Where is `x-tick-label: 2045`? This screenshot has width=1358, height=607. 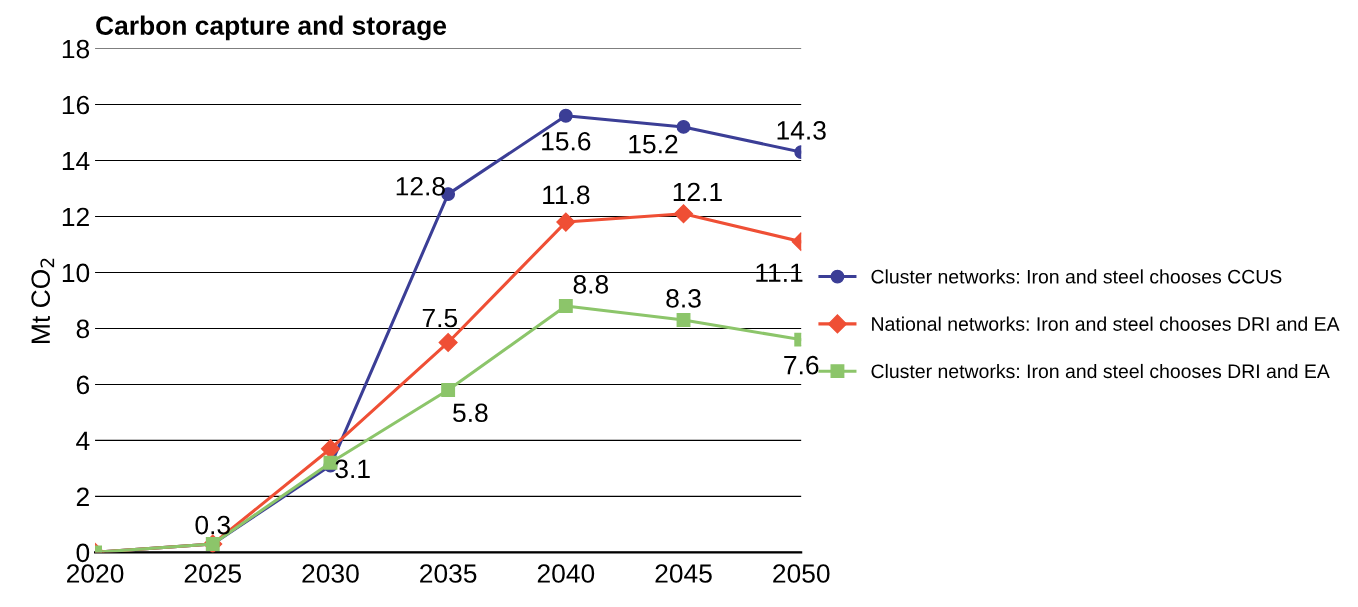
x-tick-label: 2045 is located at coordinates (683, 573).